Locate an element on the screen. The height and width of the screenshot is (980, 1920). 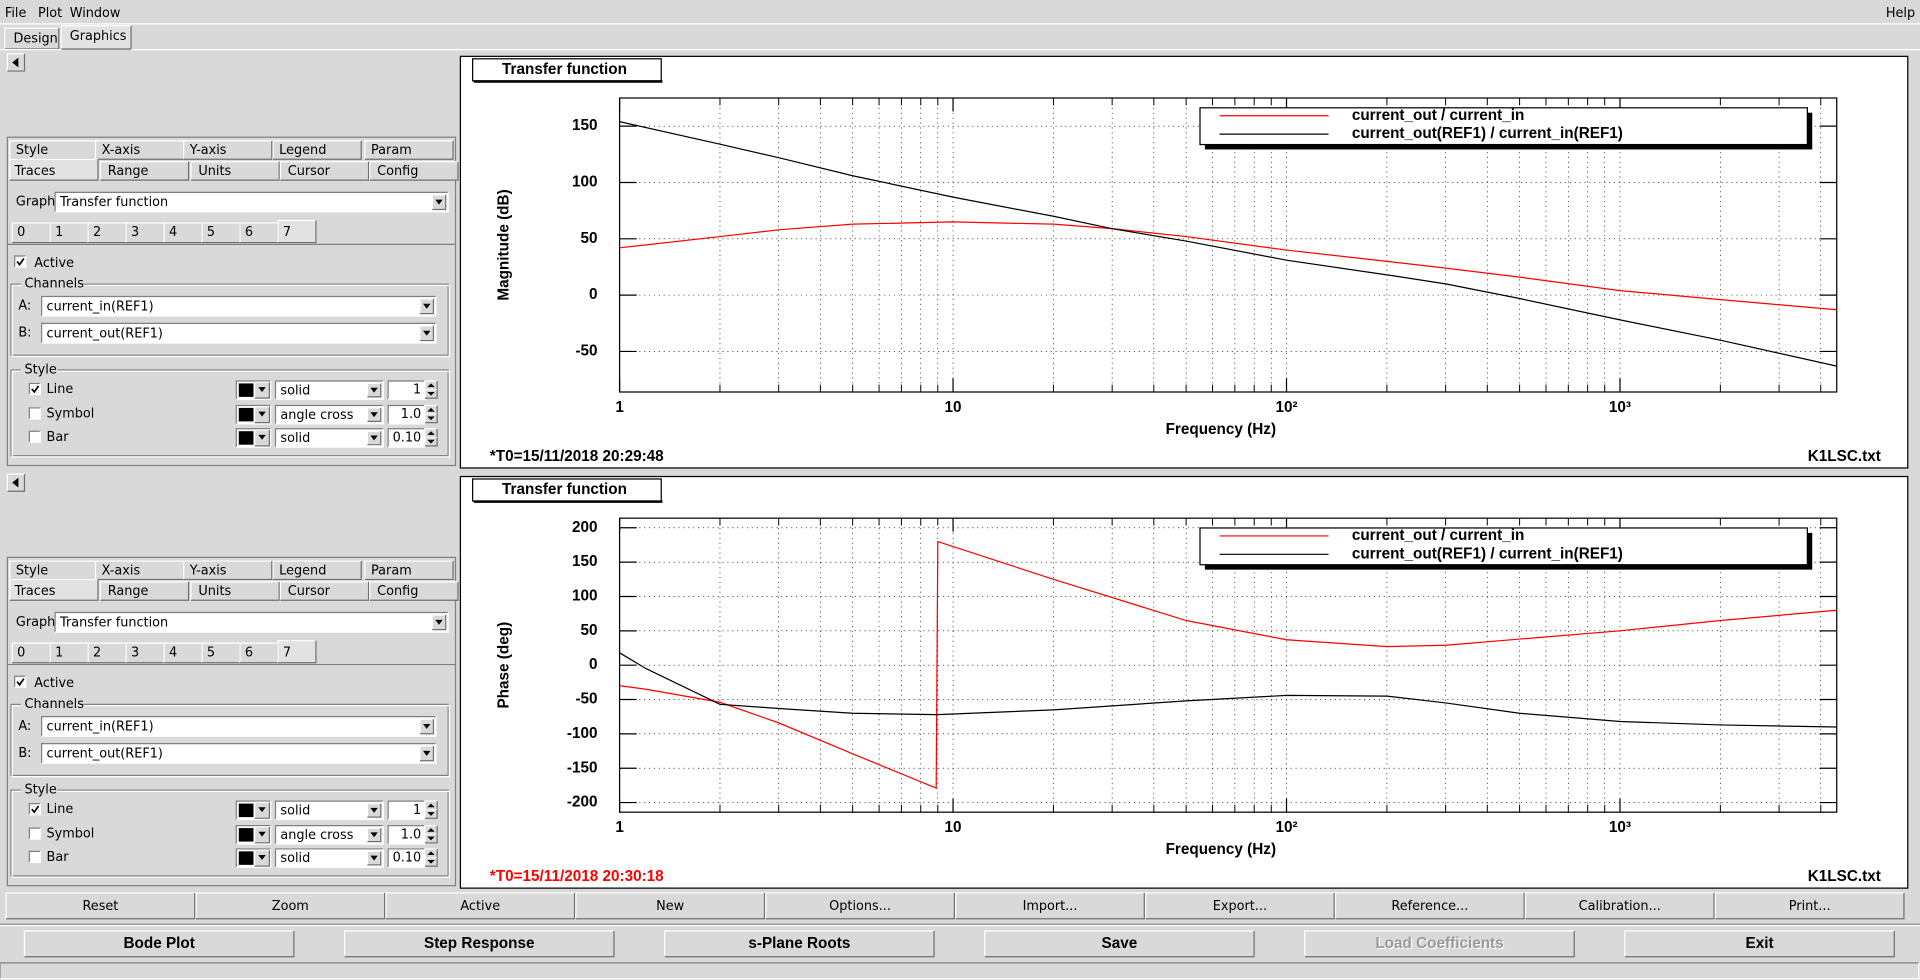
tab-label: Graphics is located at coordinates (98, 36).